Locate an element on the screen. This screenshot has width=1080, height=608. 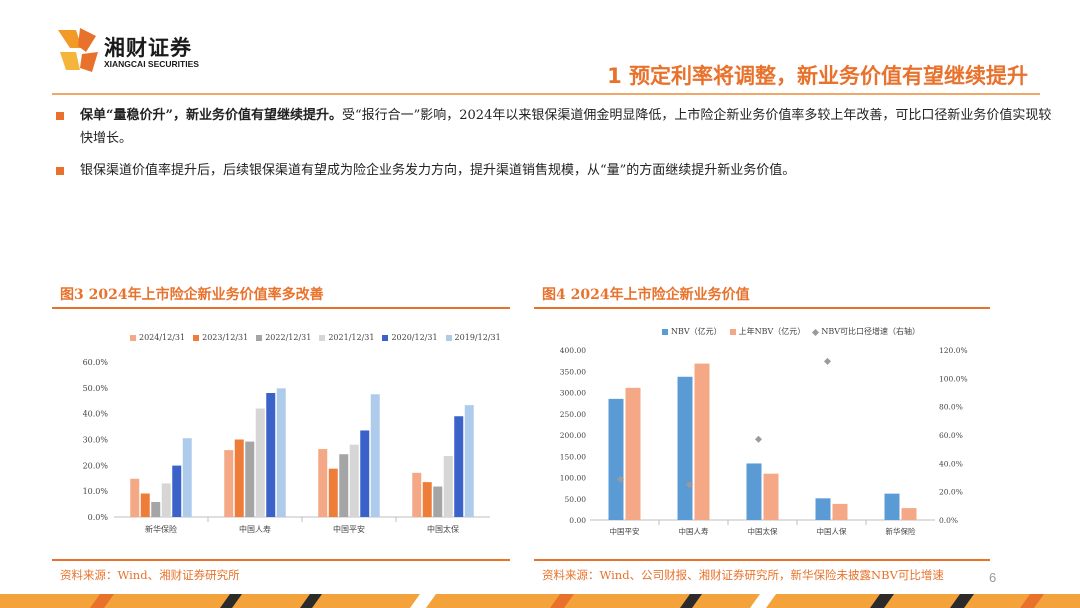
legend-label: 2021/12/31 is located at coordinates (351, 337).